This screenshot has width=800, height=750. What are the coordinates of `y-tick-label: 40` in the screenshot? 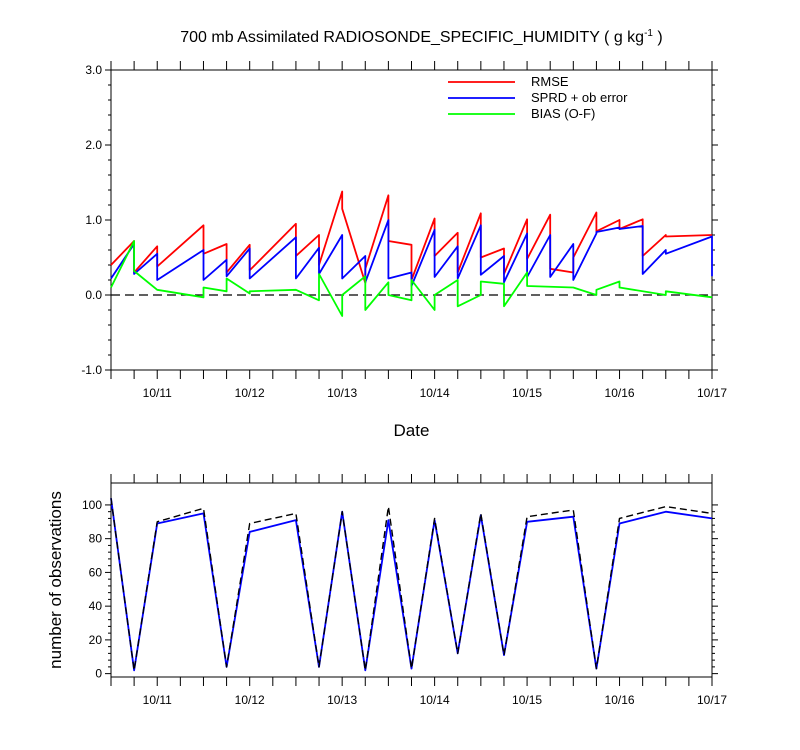 It's located at (96, 606).